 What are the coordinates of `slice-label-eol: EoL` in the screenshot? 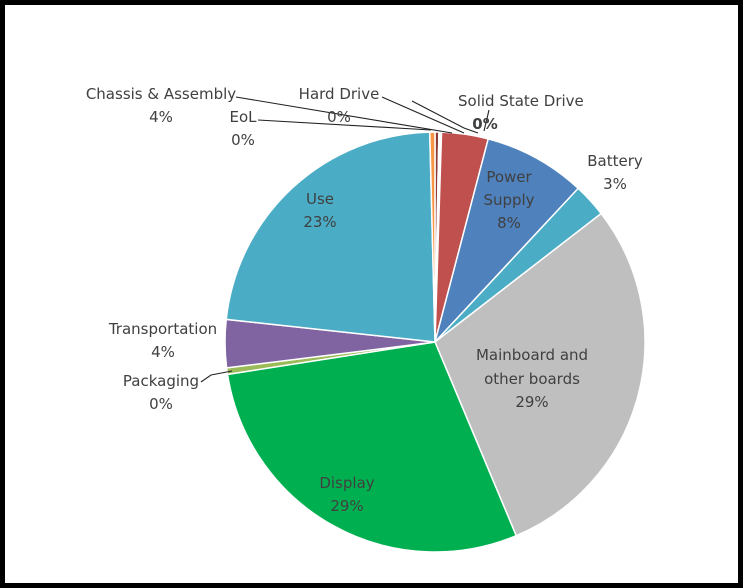 It's located at (243, 117).